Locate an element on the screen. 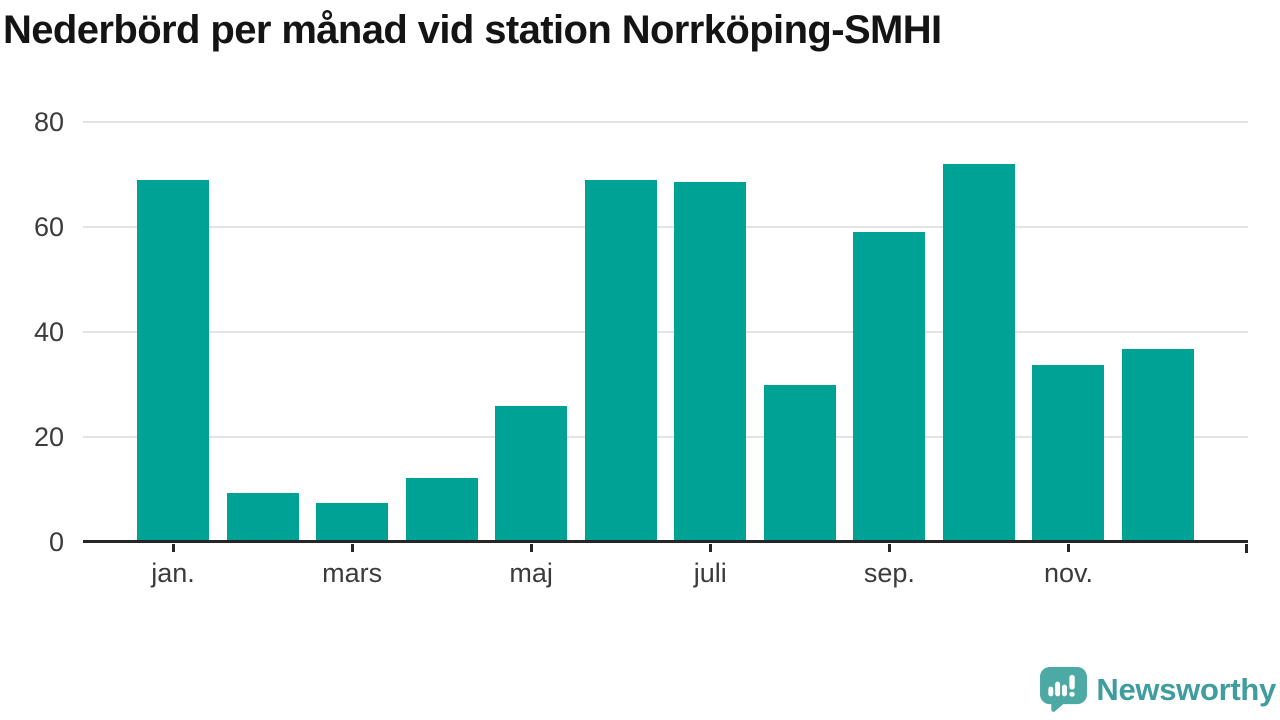 The width and height of the screenshot is (1280, 720). bar-okt. is located at coordinates (978, 353).